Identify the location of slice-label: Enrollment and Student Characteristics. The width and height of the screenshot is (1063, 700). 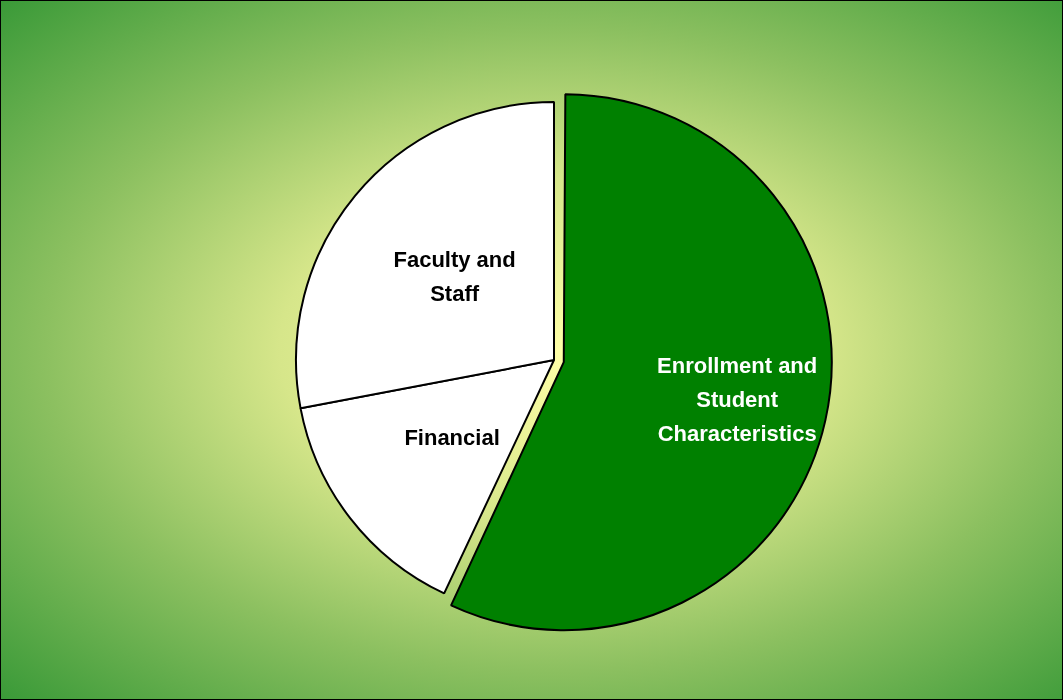
(737, 400).